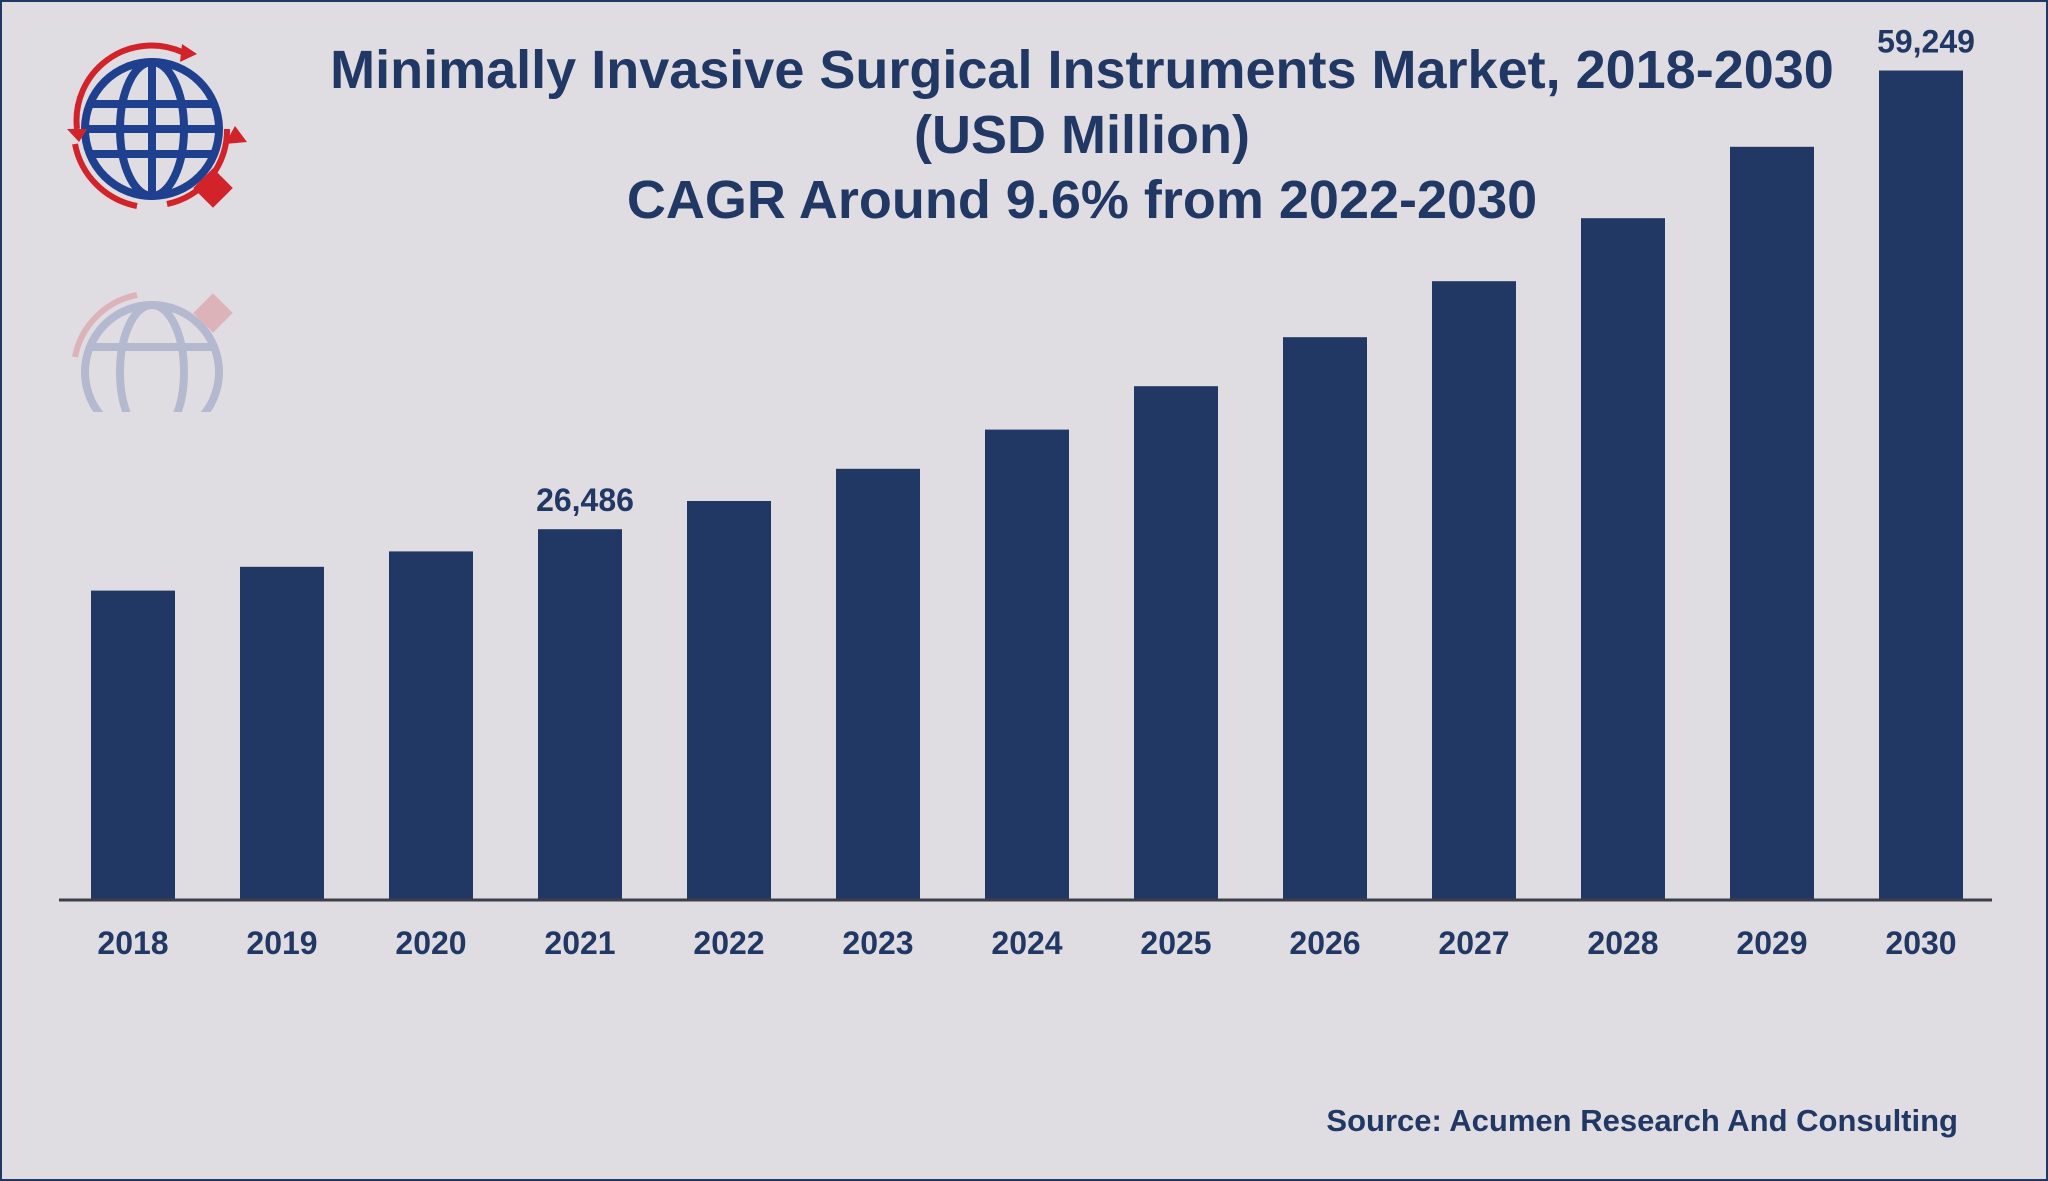 The height and width of the screenshot is (1181, 2048). Describe the element at coordinates (1474, 590) in the screenshot. I see `bar-2027` at that location.